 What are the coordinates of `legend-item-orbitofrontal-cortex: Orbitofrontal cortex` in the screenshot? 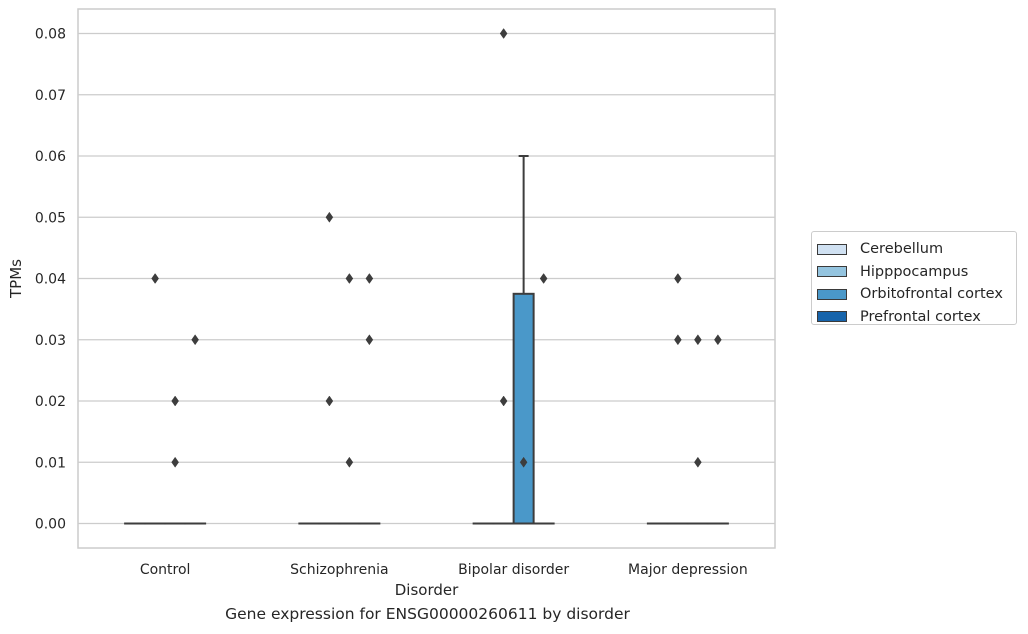 It's located at (914, 294).